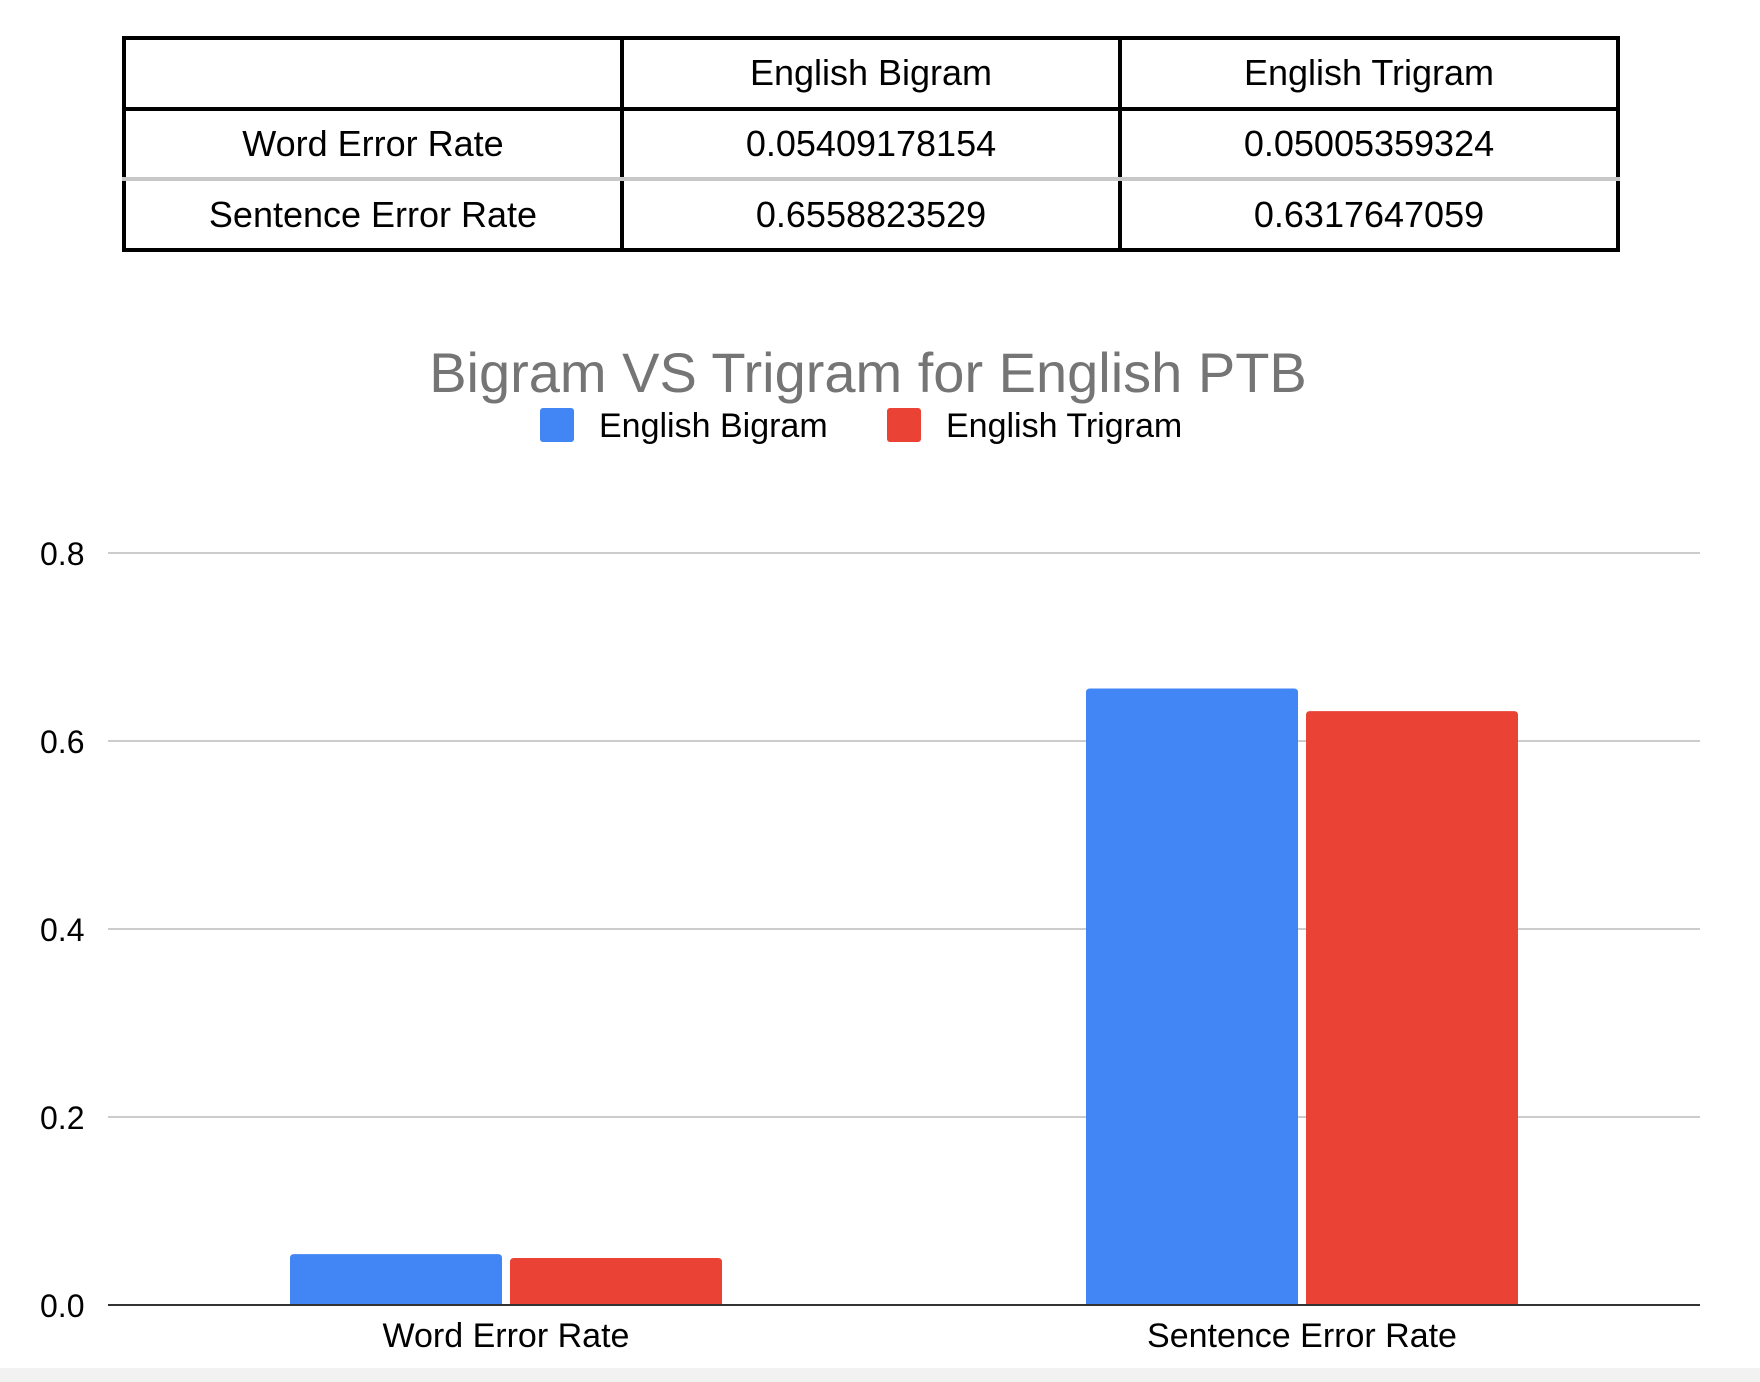 The width and height of the screenshot is (1760, 1382). Describe the element at coordinates (713, 426) in the screenshot. I see `legend-label: English Bigram` at that location.